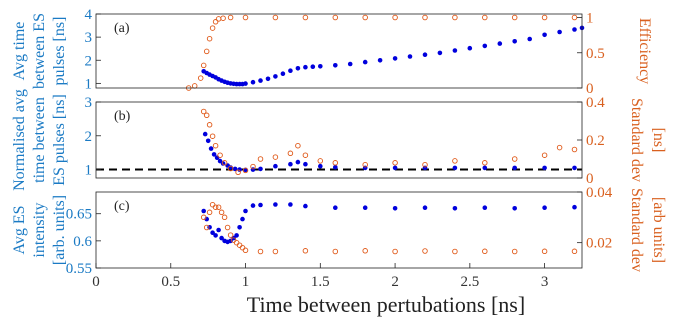 This screenshot has width=676, height=320. What do you see at coordinates (122, 206) in the screenshot?
I see `panel-label: (c)` at bounding box center [122, 206].